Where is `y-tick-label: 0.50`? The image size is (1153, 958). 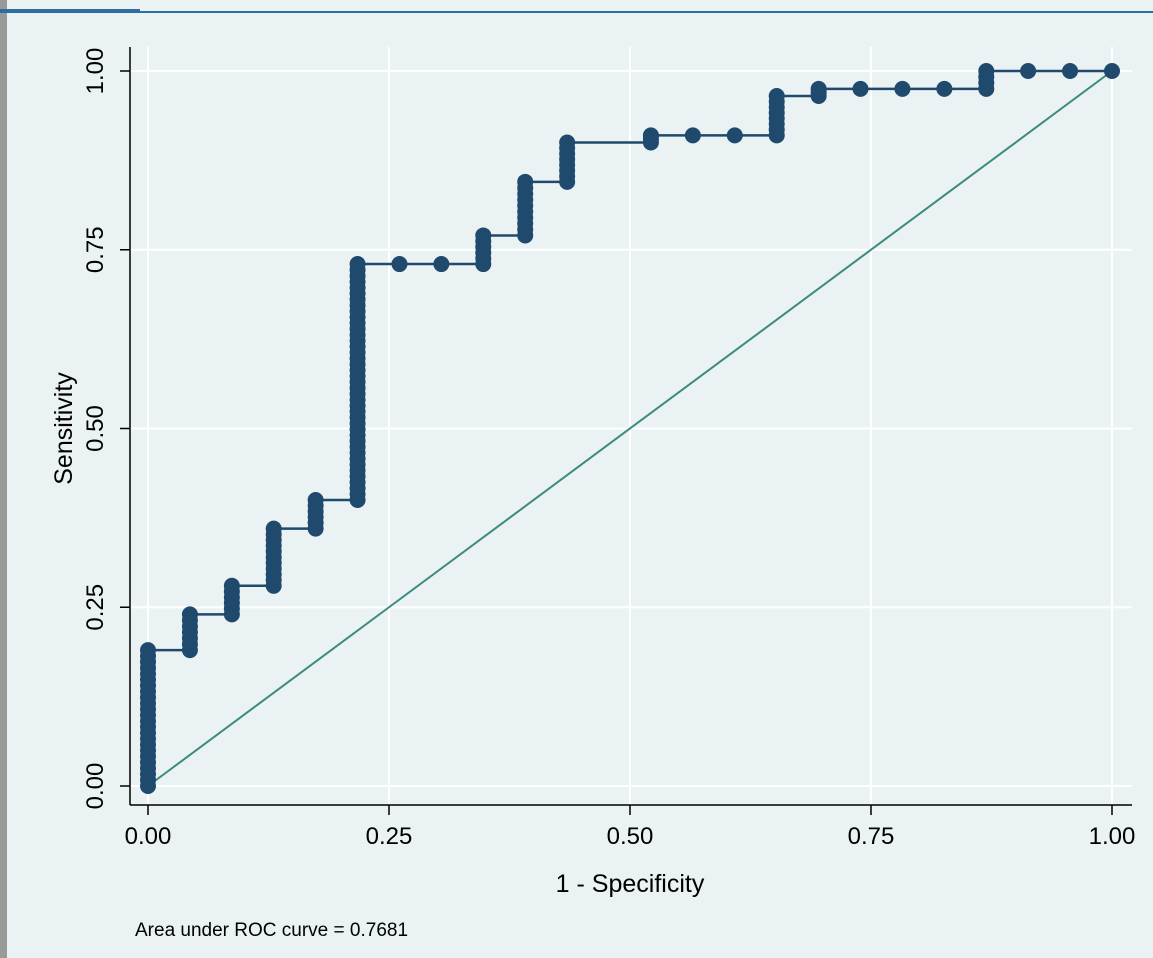
y-tick-label: 0.50 is located at coordinates (95, 428).